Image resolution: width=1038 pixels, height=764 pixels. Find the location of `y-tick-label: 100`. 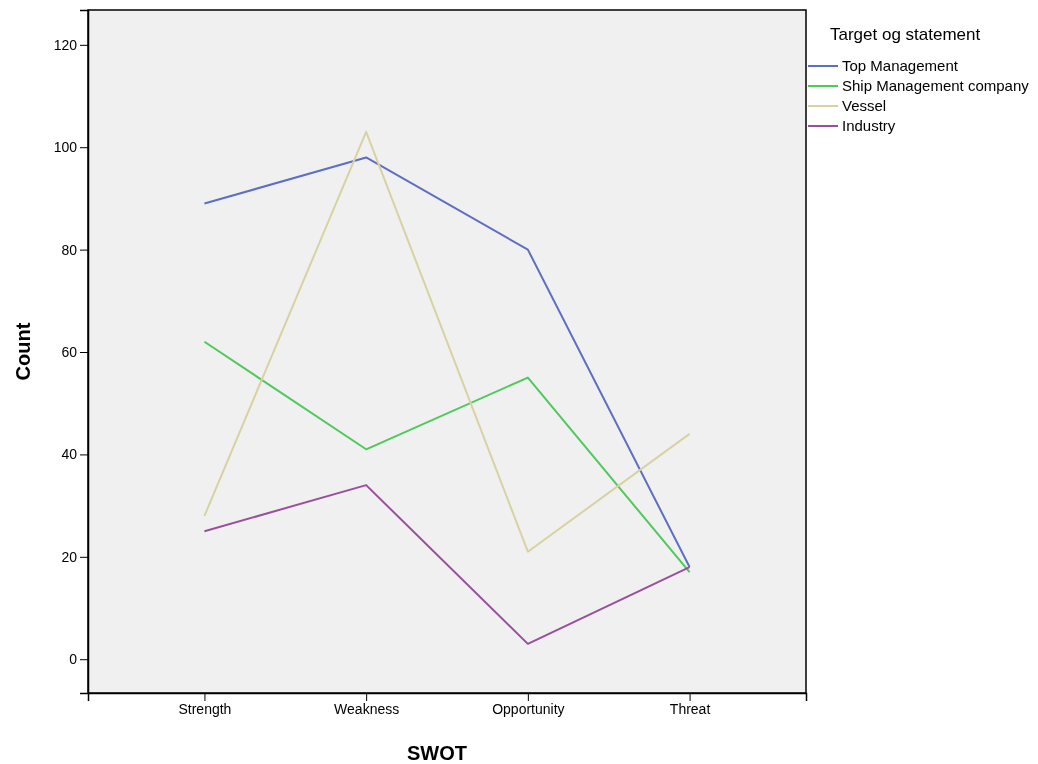

y-tick-label: 100 is located at coordinates (65, 147).